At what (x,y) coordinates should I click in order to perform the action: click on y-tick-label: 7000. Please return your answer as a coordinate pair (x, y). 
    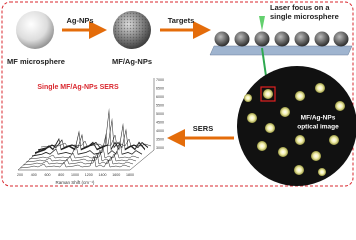
    Looking at the image, I should click on (160, 80).